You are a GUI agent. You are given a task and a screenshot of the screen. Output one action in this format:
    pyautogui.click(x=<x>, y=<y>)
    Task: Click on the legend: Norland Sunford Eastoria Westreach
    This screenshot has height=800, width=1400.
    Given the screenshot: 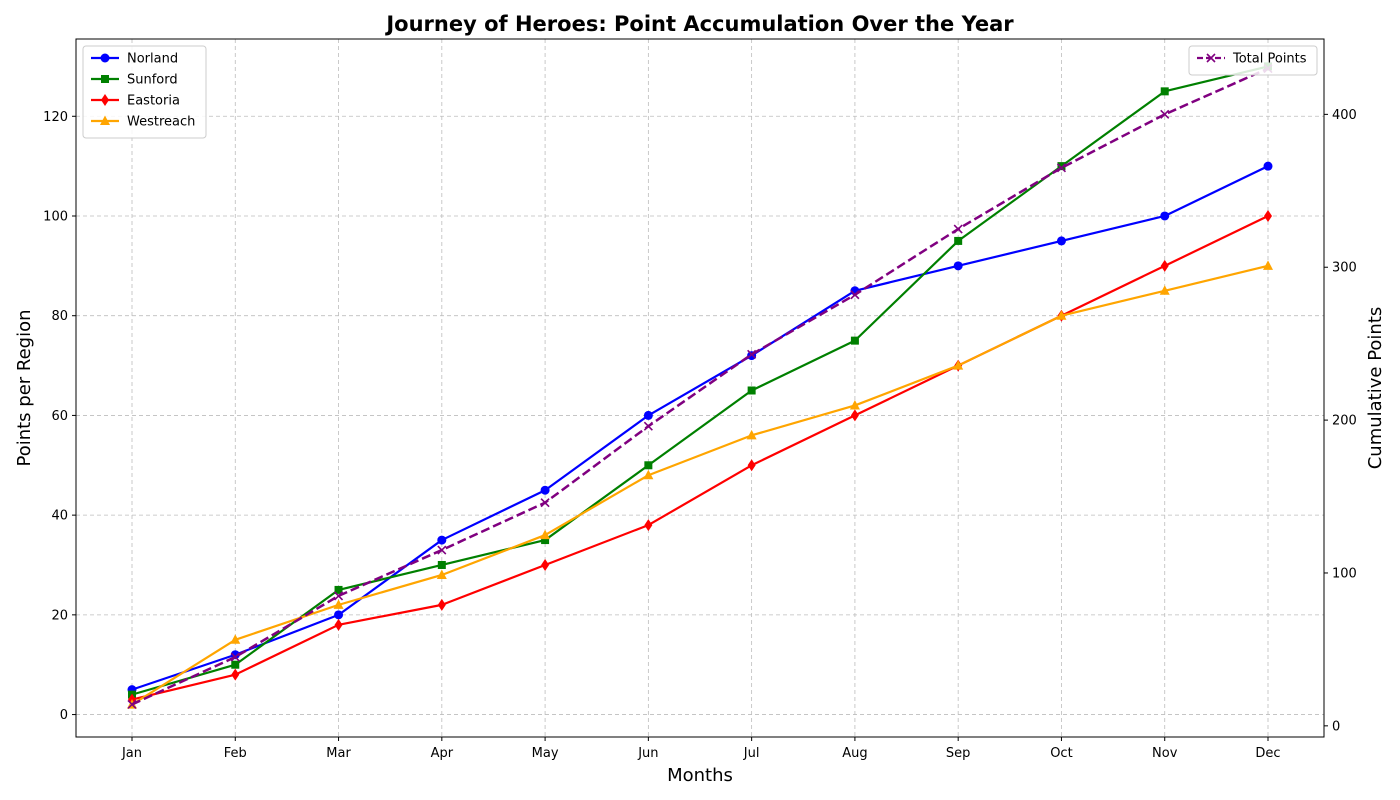 What is the action you would take?
    pyautogui.click(x=144, y=92)
    